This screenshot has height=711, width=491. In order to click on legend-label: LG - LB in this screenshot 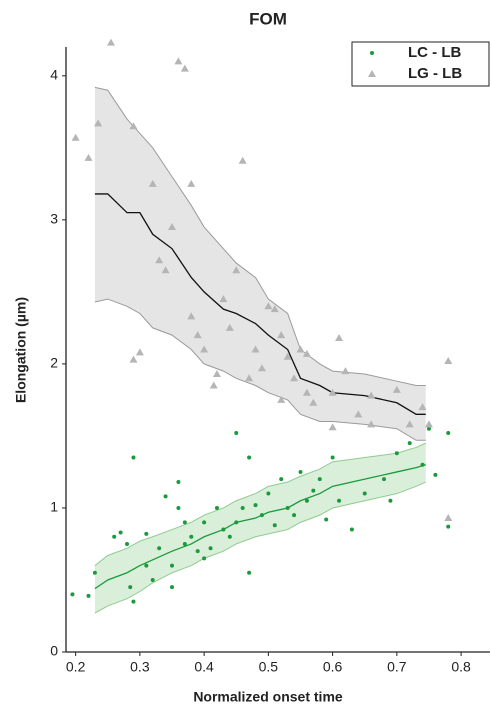, I will do `click(435, 73)`.